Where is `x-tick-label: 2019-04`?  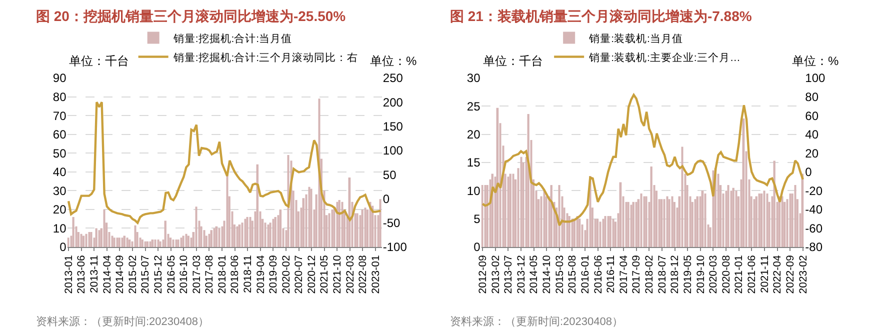 x-tick-label: 2019-04 is located at coordinates (260, 274).